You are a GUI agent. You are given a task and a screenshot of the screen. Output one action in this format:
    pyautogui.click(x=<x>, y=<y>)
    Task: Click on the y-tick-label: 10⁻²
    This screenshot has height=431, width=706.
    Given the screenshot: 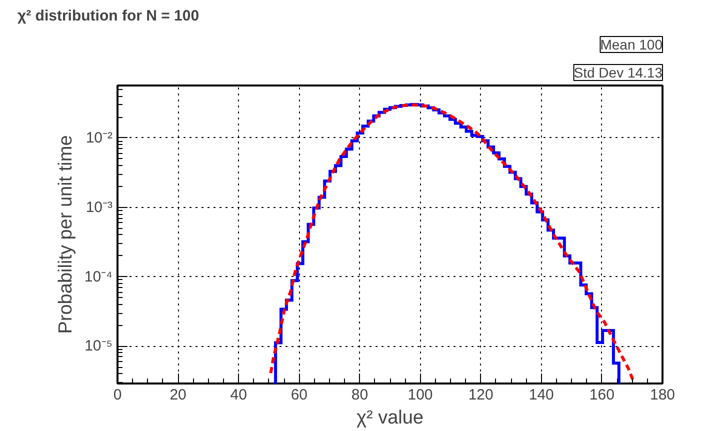 What is the action you would take?
    pyautogui.click(x=99, y=137)
    